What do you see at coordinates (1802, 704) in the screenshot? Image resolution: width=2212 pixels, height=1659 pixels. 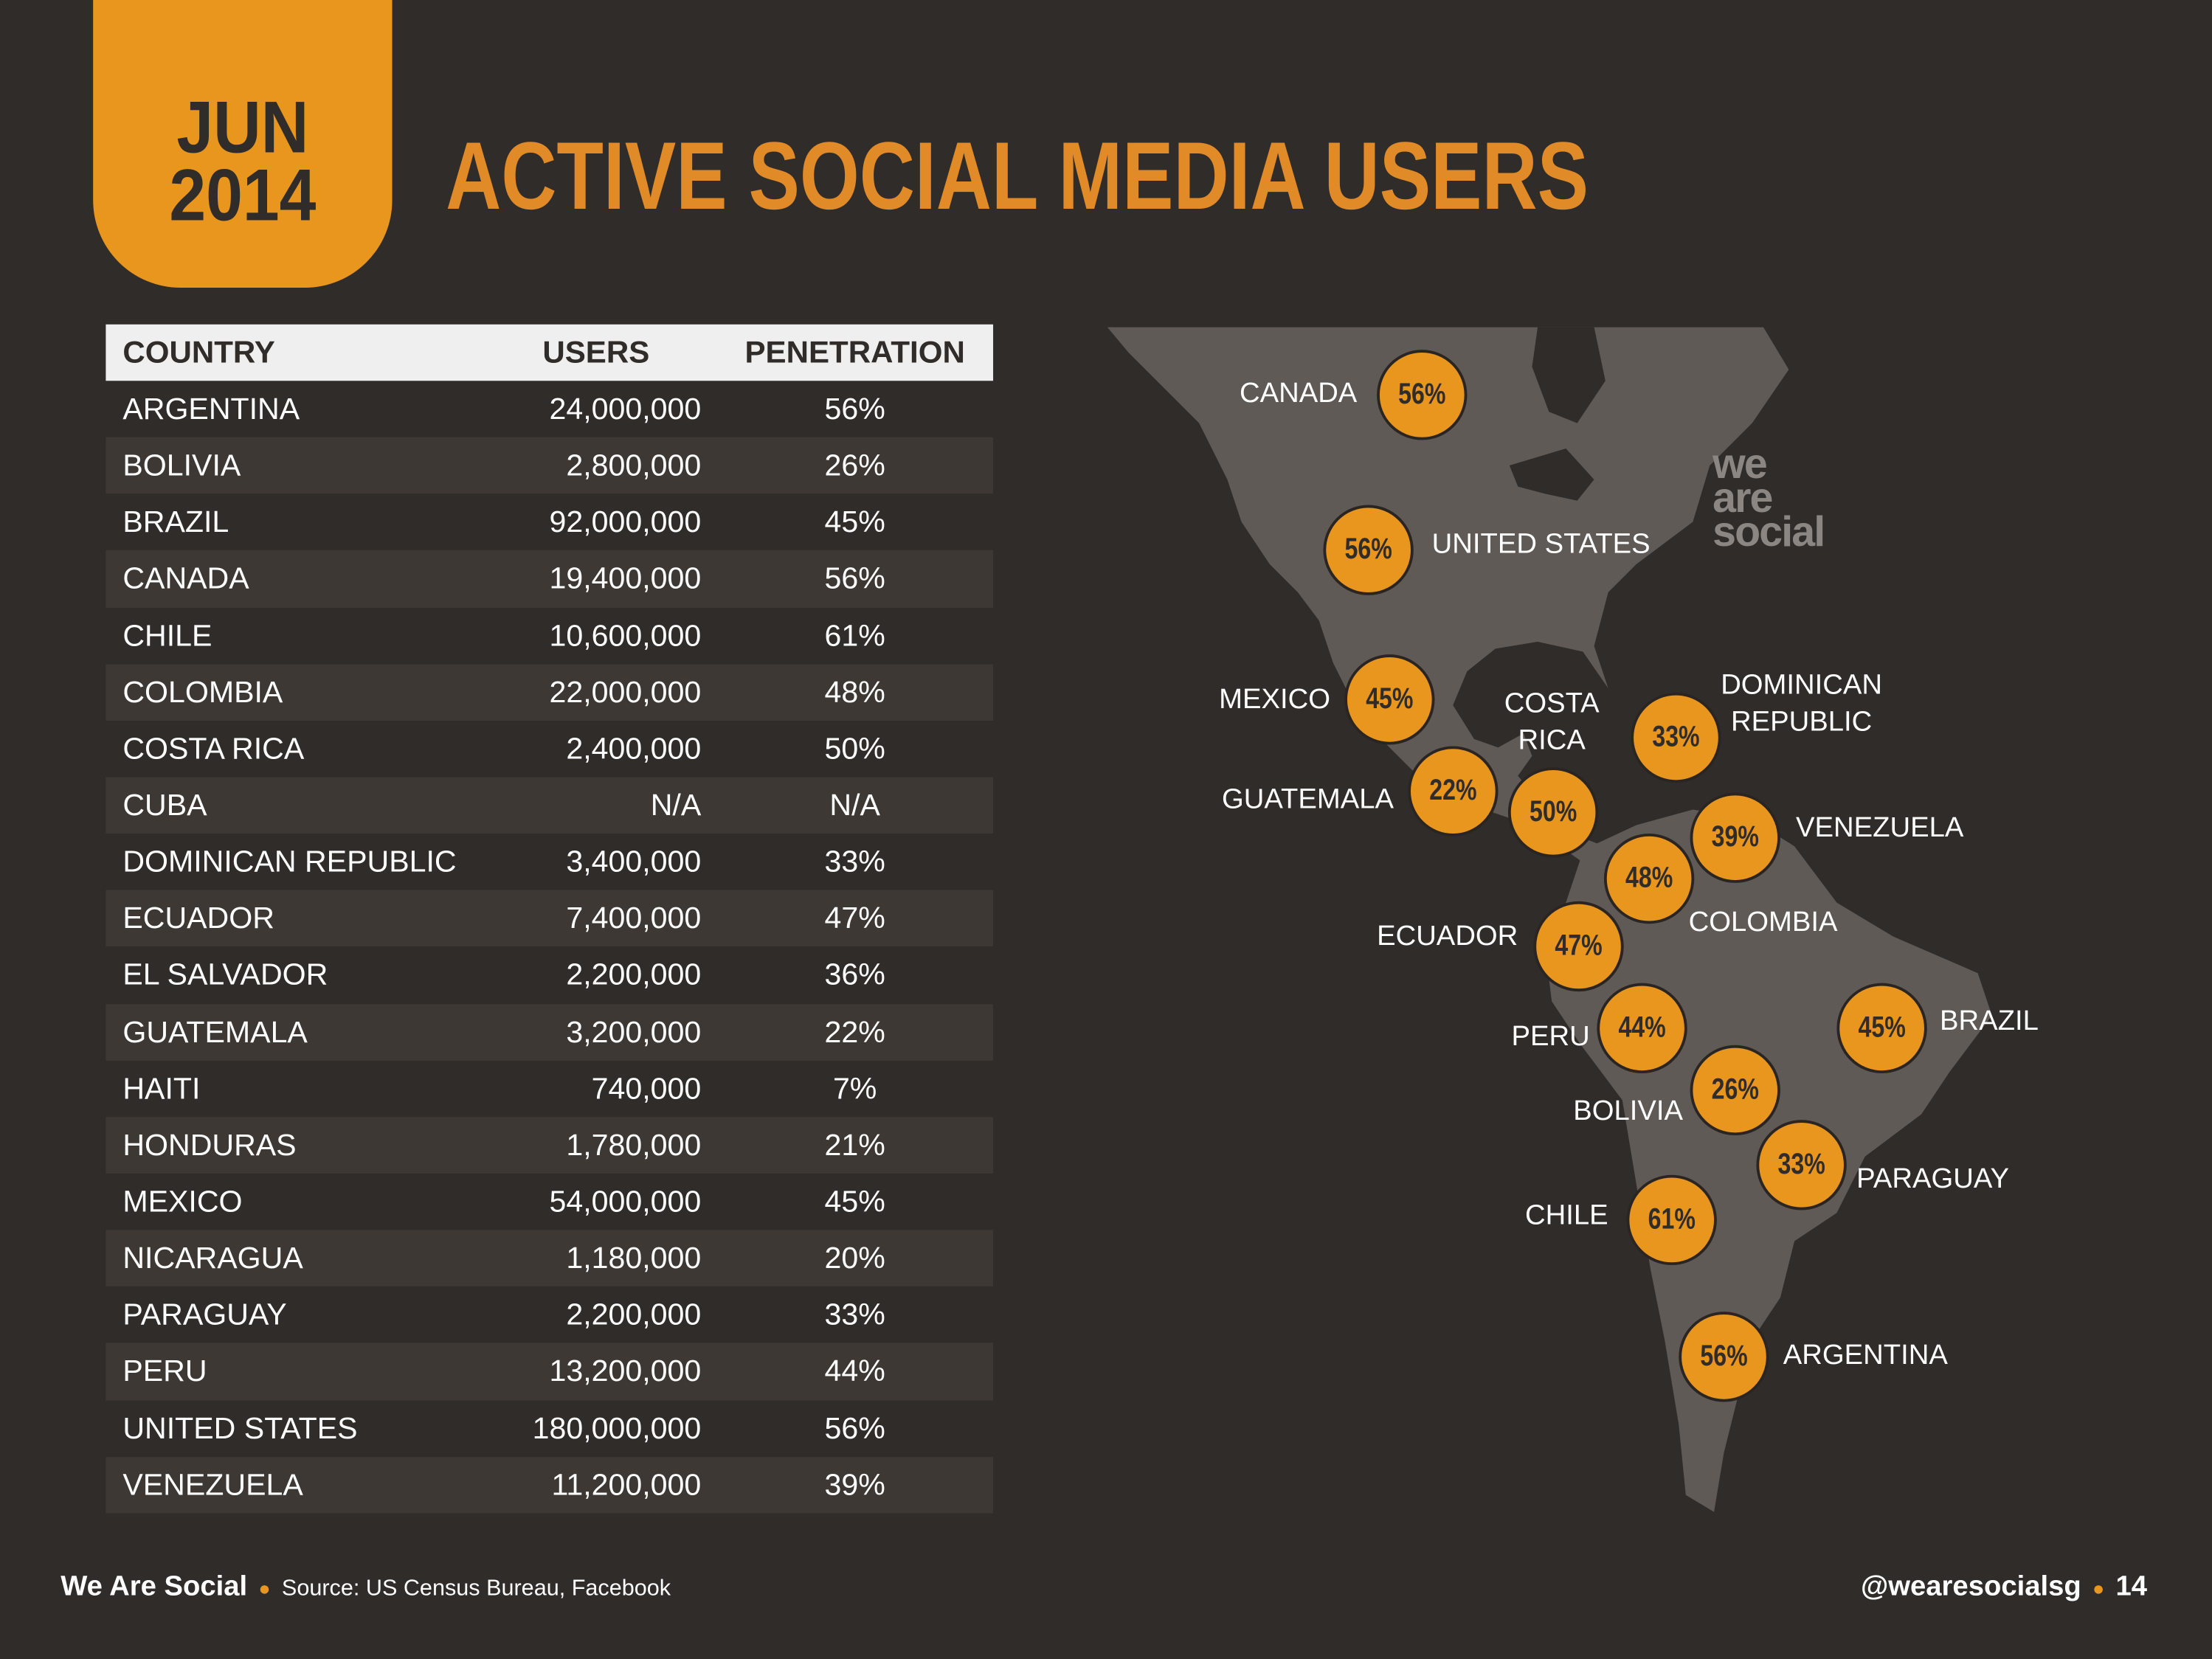 I see `map-country-label: DOMINICAN REPUBLIC` at bounding box center [1802, 704].